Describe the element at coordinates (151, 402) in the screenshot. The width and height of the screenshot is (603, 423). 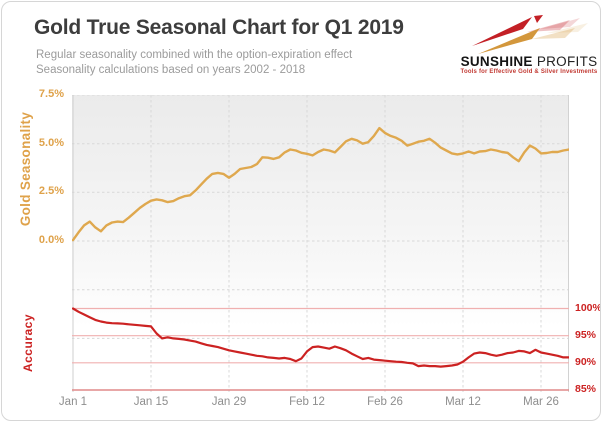
I see `x-axis-label: Jan 15` at that location.